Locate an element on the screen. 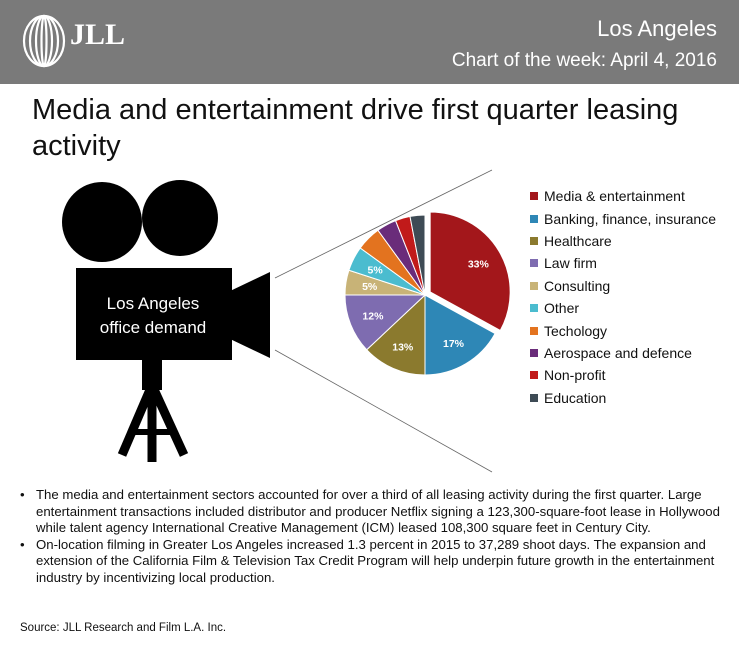 The height and width of the screenshot is (646, 739). legend-label: Non-profit is located at coordinates (574, 375).